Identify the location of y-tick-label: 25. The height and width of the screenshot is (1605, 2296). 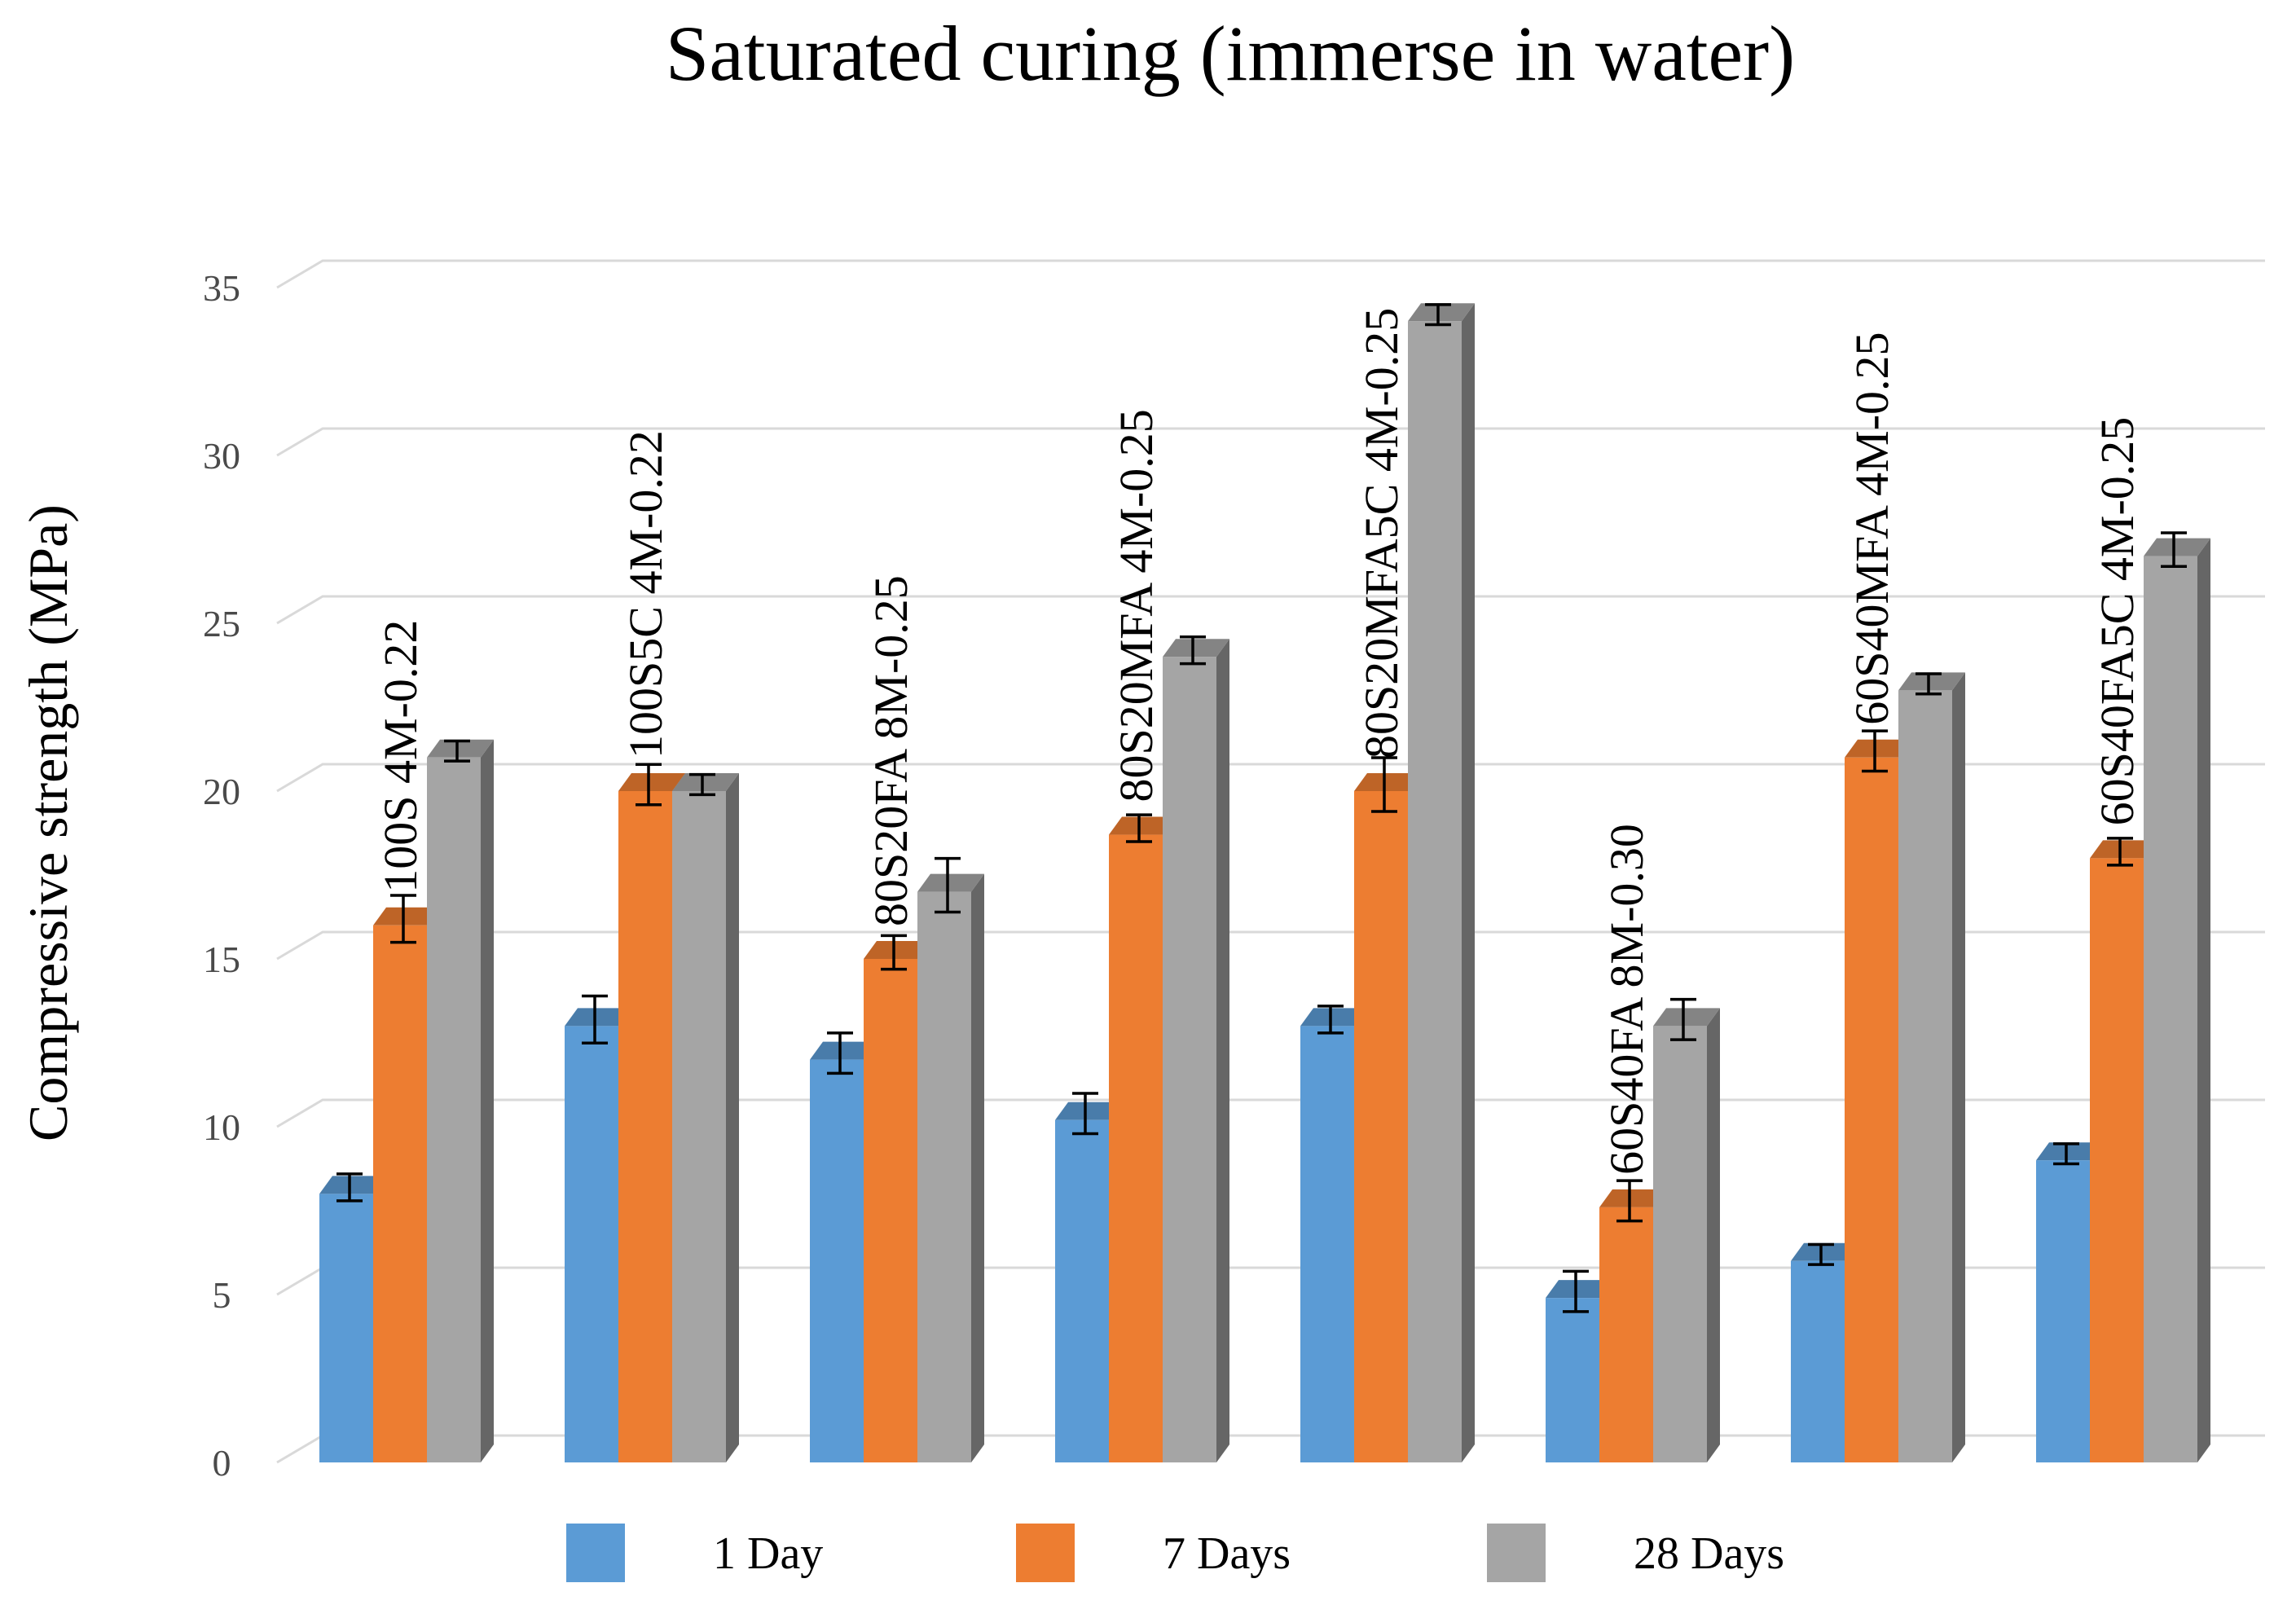
(222, 623).